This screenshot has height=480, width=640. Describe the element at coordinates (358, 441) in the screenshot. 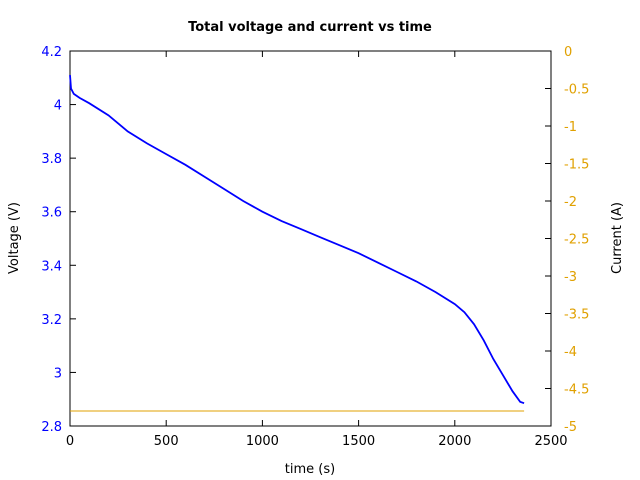

I see `x-tick-label: 1500` at that location.